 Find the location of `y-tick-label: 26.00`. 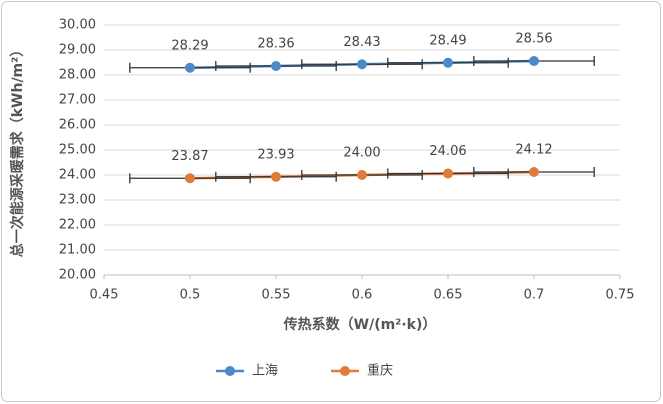

y-tick-label: 26.00 is located at coordinates (77, 125).